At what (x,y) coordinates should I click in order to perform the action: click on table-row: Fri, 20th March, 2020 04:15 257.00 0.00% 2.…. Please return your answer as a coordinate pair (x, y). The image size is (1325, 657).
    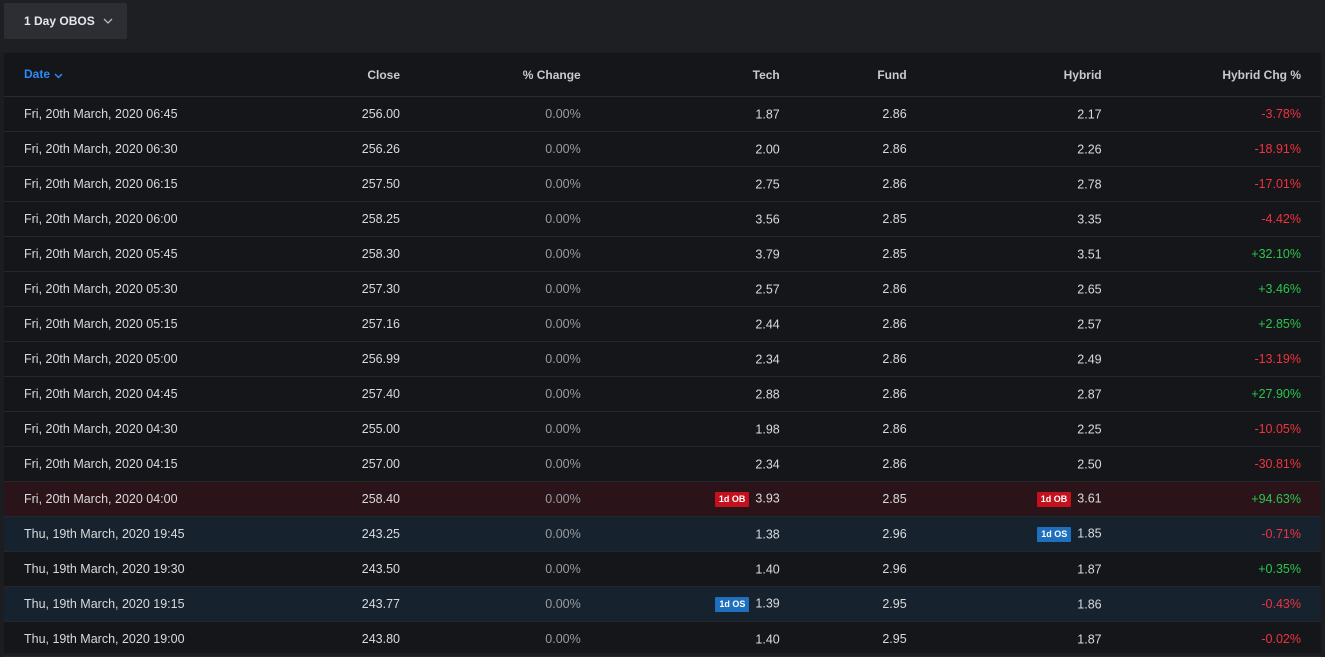
    Looking at the image, I should click on (662, 464).